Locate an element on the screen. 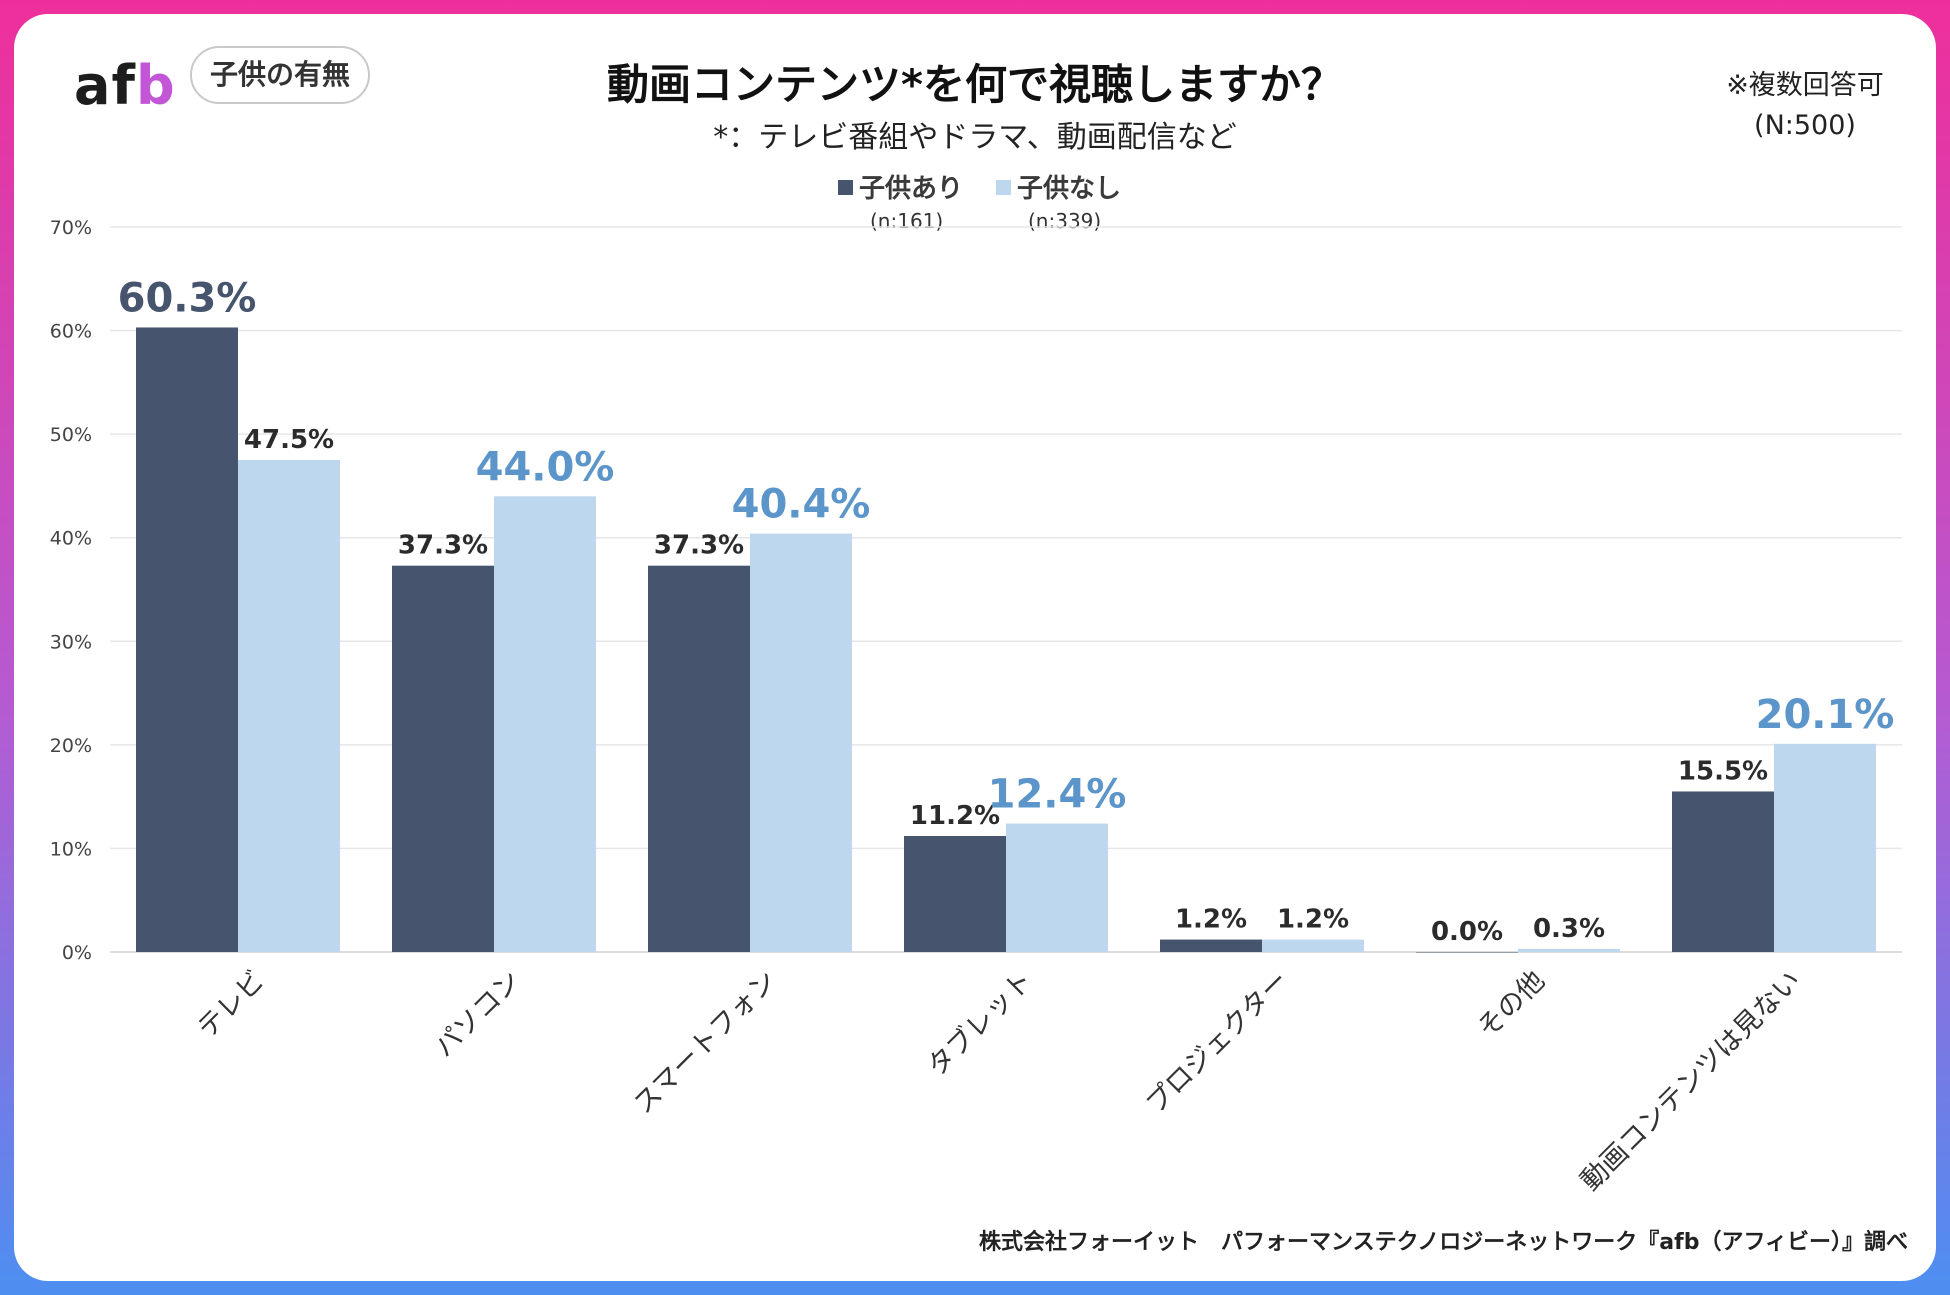 The image size is (1950, 1295). y-tick-label: 30% is located at coordinates (71, 642).